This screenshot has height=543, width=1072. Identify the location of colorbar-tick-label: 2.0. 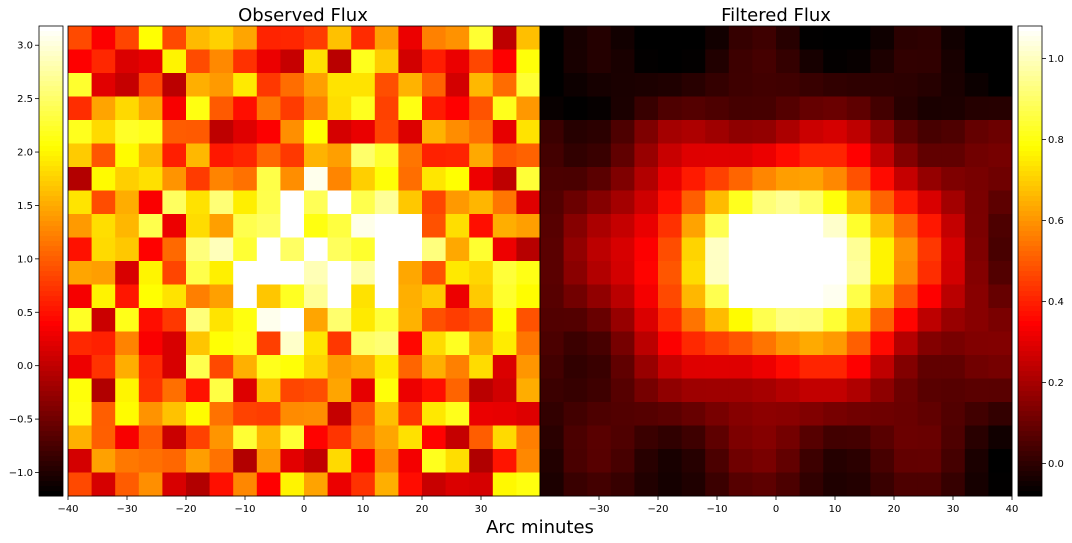
(25, 153).